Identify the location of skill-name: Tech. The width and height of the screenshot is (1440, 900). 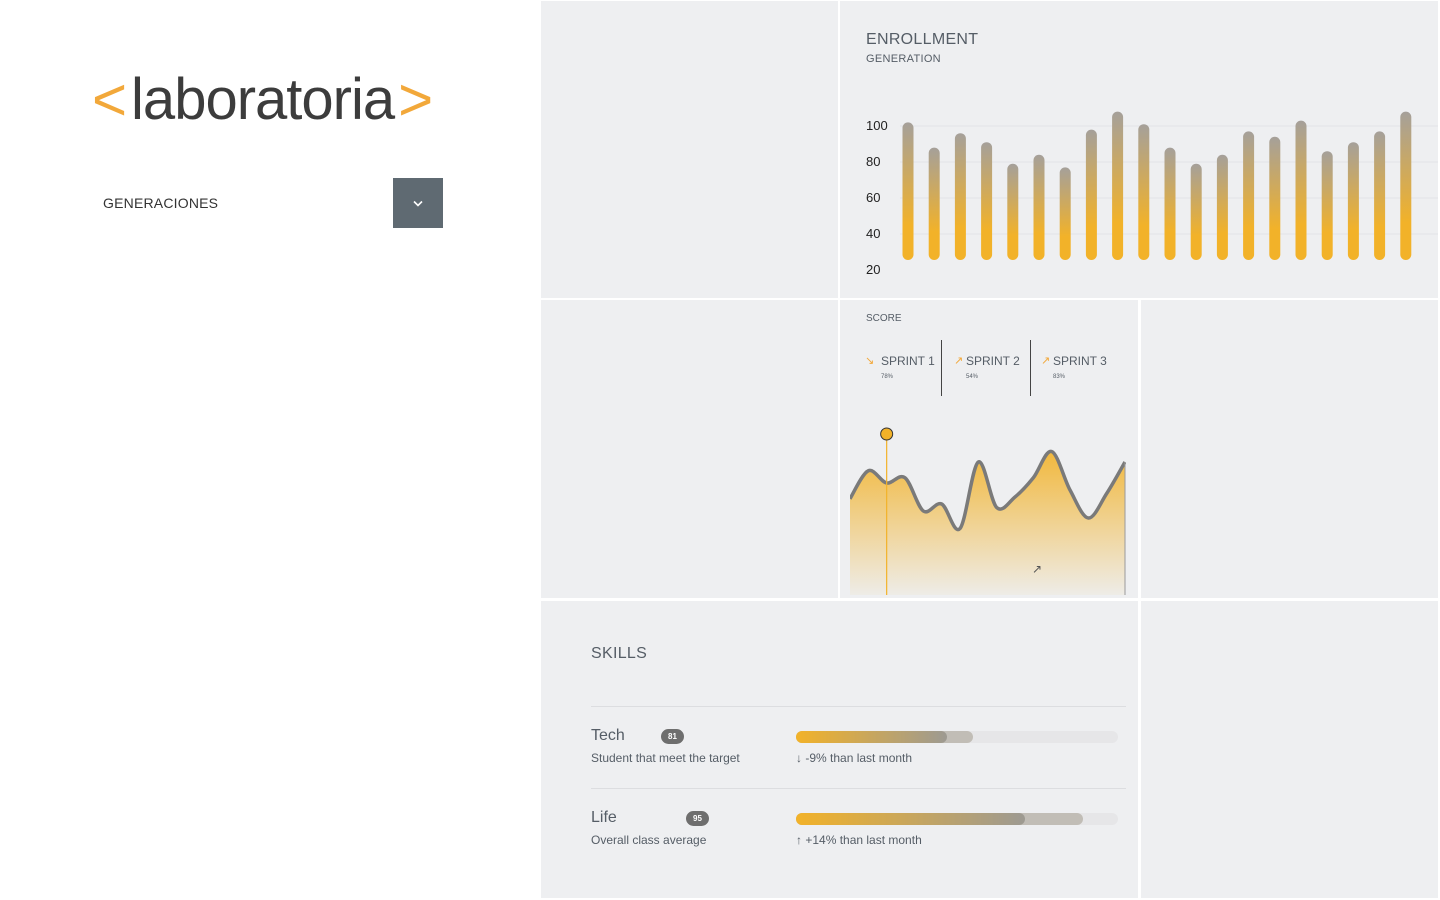
(608, 735).